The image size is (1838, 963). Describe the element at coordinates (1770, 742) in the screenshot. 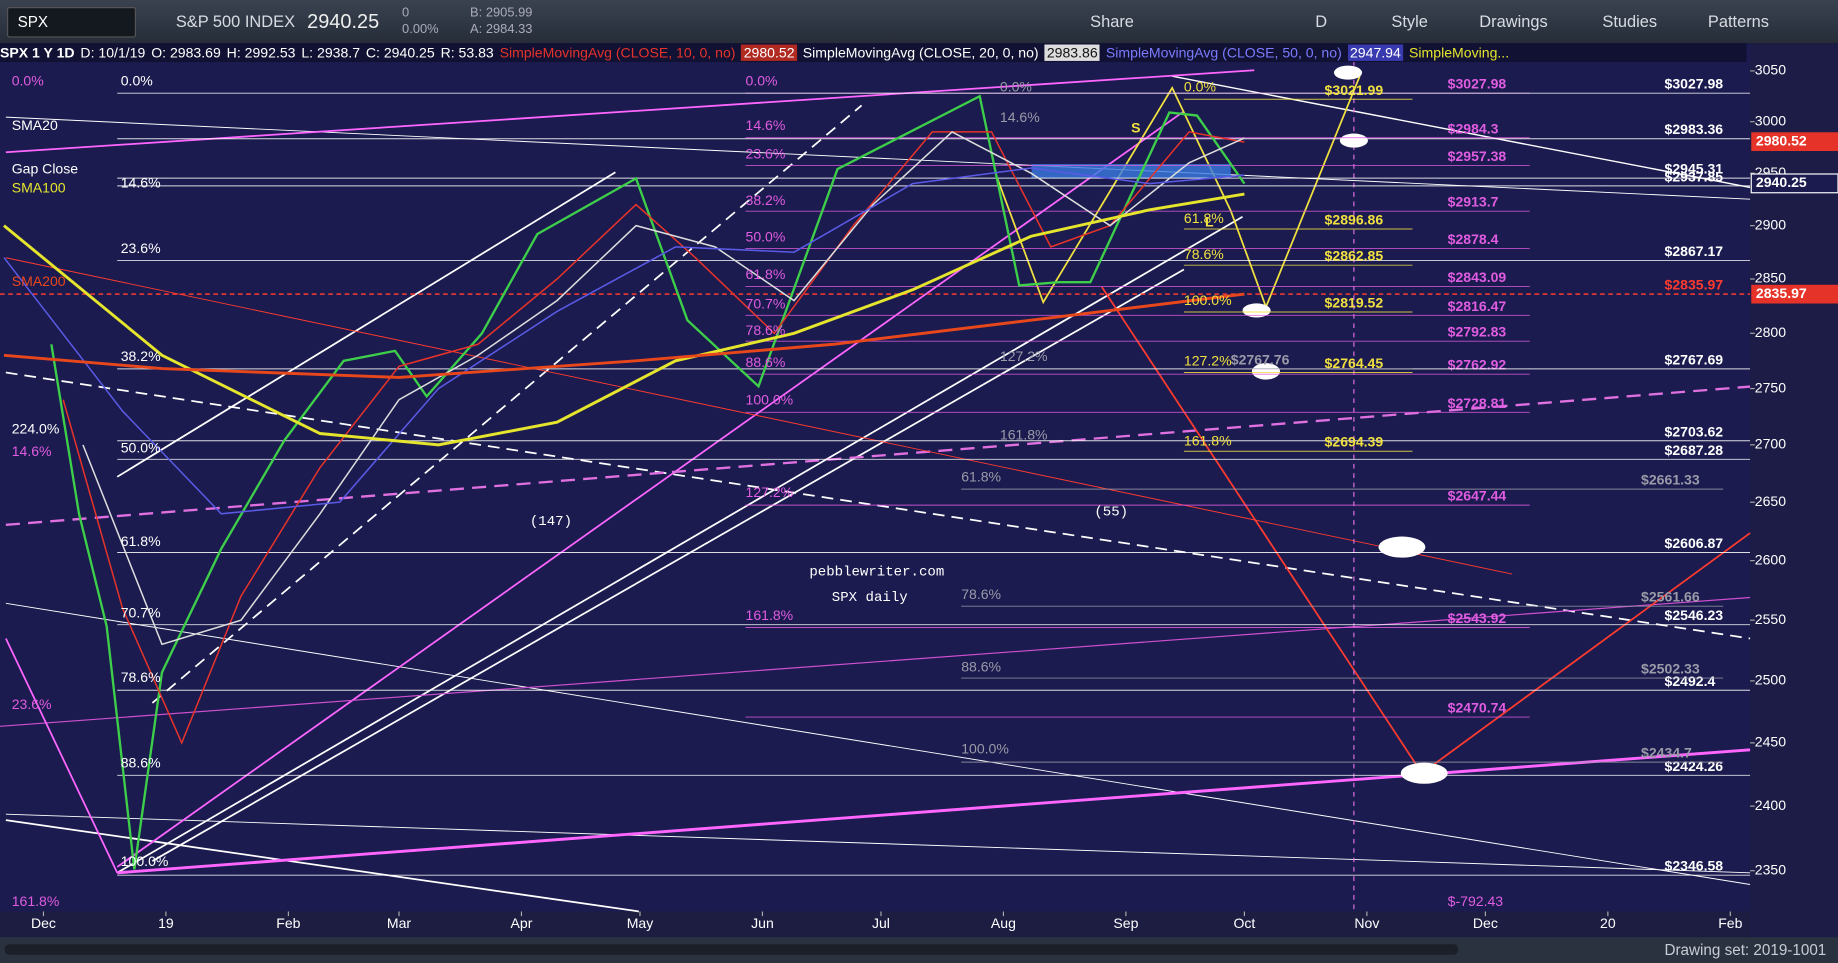

I see `y-tick-label: 2450` at that location.